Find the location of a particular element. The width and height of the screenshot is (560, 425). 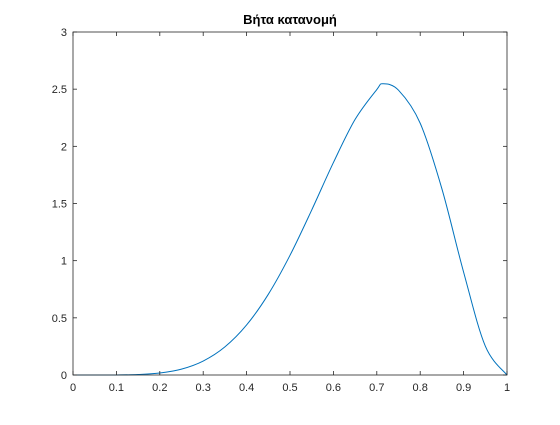

x-tick-label: 0.6 is located at coordinates (333, 388).